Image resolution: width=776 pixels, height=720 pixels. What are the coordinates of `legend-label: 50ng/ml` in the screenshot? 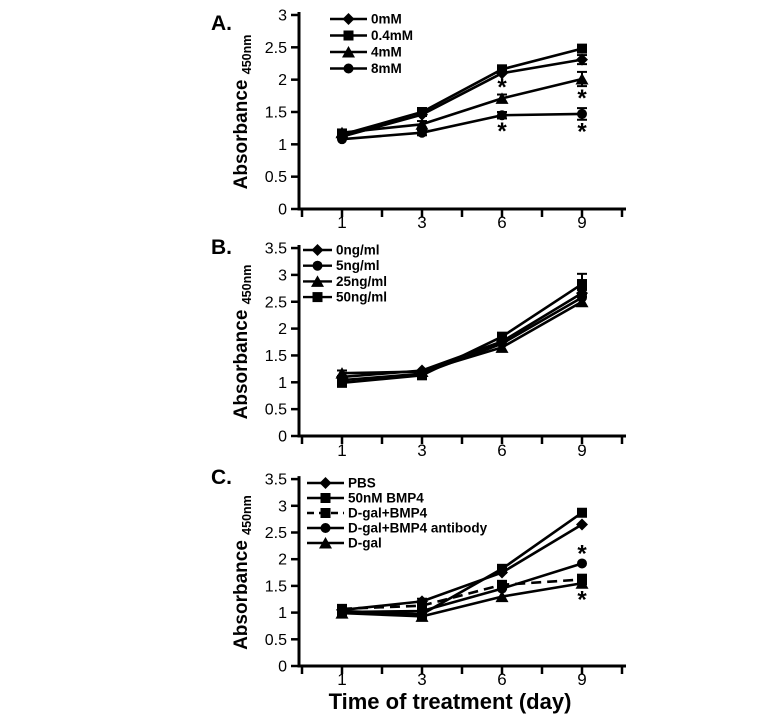 It's located at (361, 297).